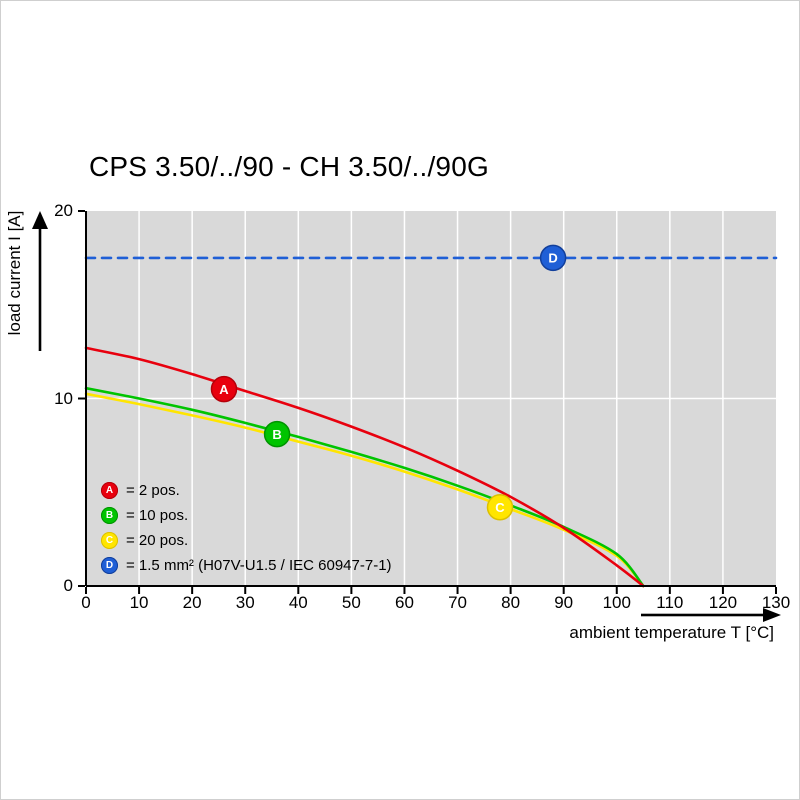 The width and height of the screenshot is (800, 800). I want to click on x-tick-label: 70, so click(457, 602).